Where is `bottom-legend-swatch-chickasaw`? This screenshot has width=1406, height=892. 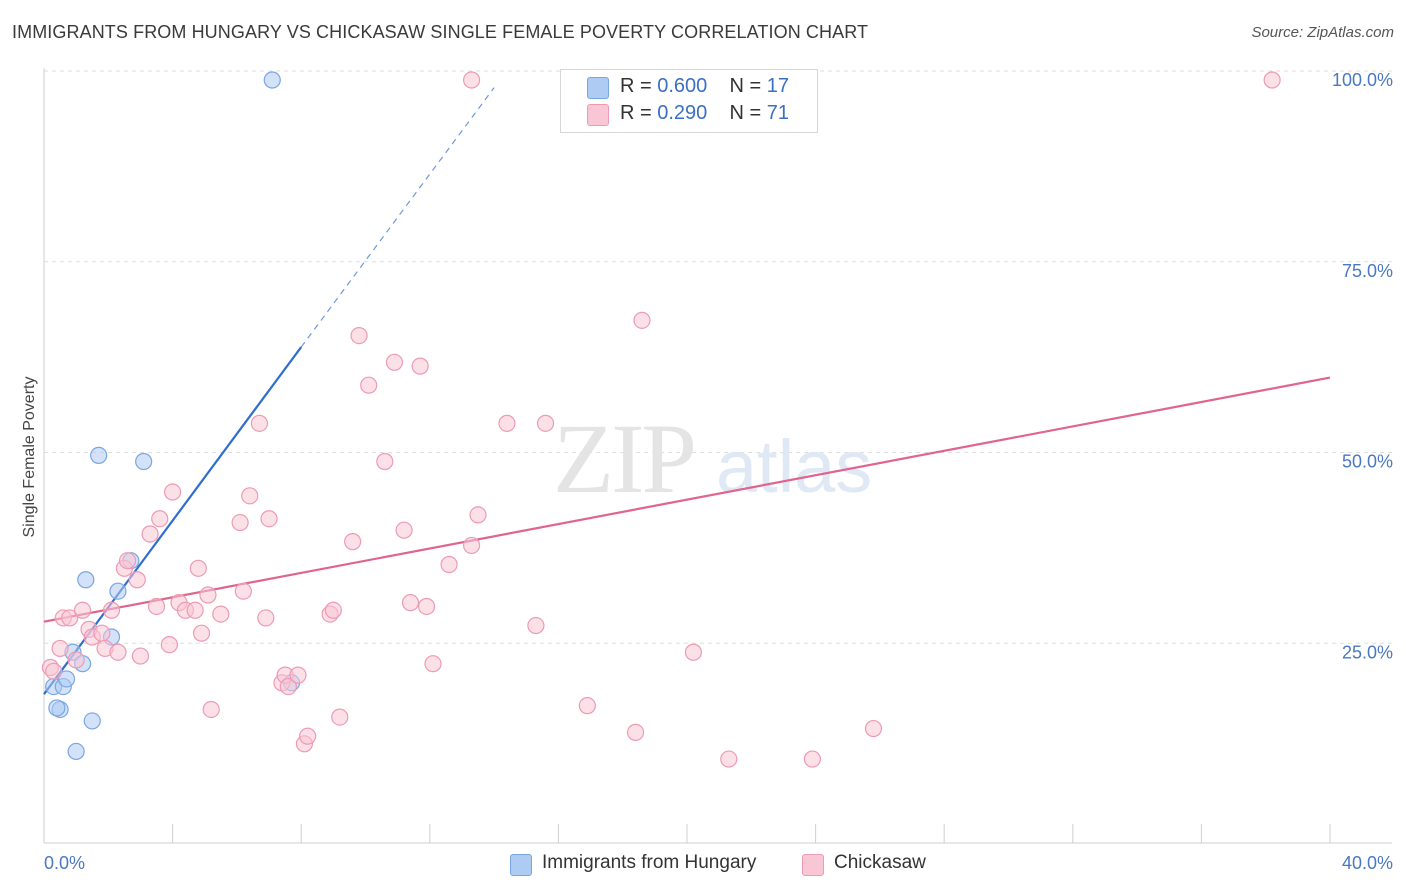 bottom-legend-swatch-chickasaw is located at coordinates (813, 865).